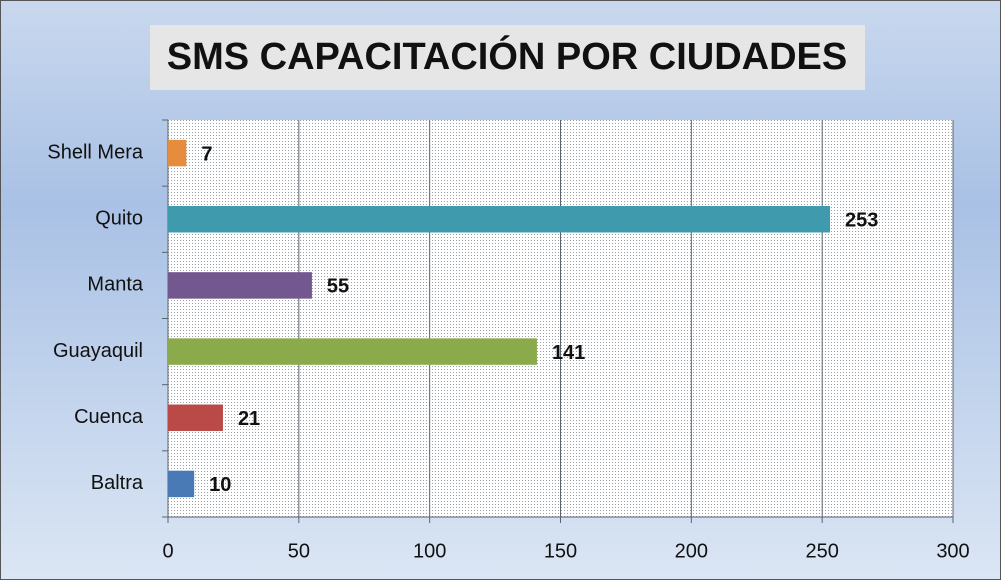  I want to click on title-box, so click(507, 57).